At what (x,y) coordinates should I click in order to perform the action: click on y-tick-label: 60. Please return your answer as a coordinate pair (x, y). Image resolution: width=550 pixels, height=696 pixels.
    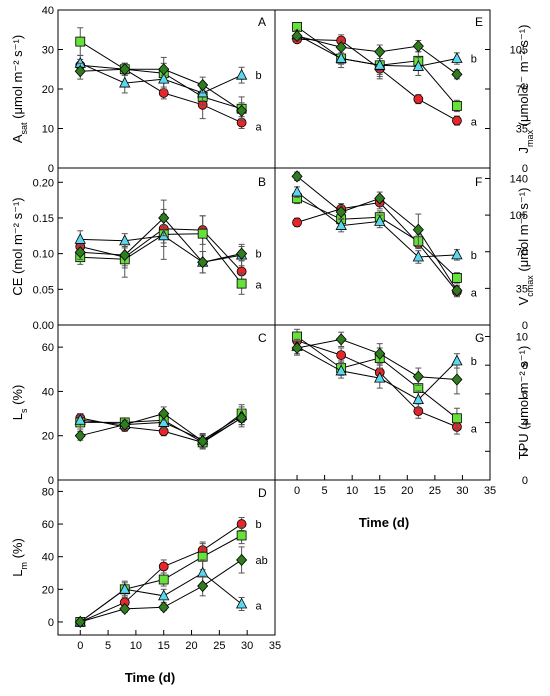
    Looking at the image, I should click on (48, 525).